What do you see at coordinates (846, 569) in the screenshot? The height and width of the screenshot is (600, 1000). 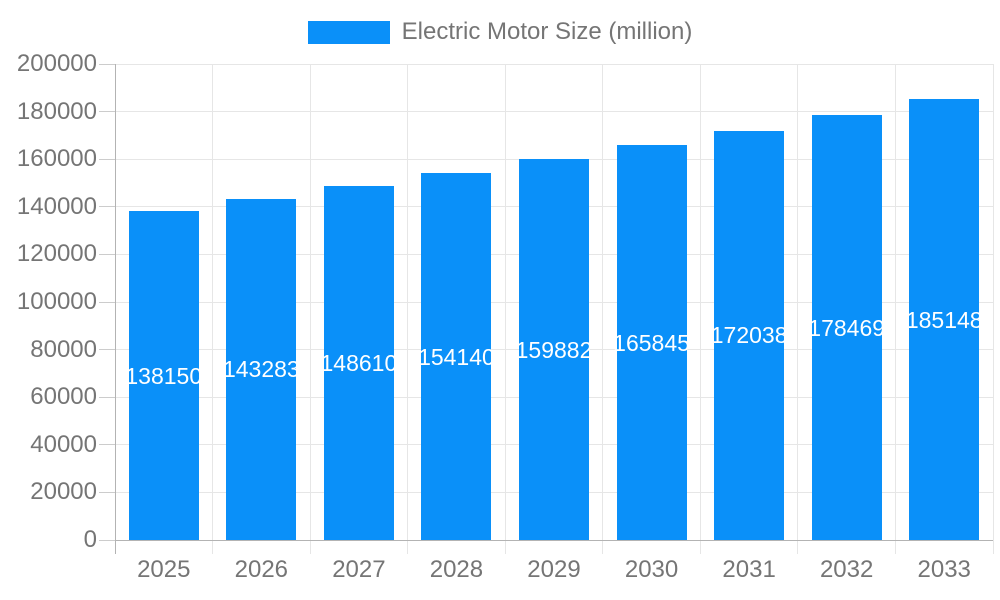 I see `x-axis-label: 2032` at bounding box center [846, 569].